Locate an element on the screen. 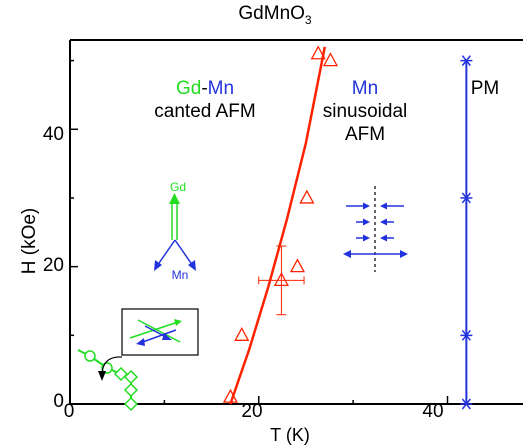 The image size is (523, 448). arrow-gd-label: Gd is located at coordinates (177, 187).